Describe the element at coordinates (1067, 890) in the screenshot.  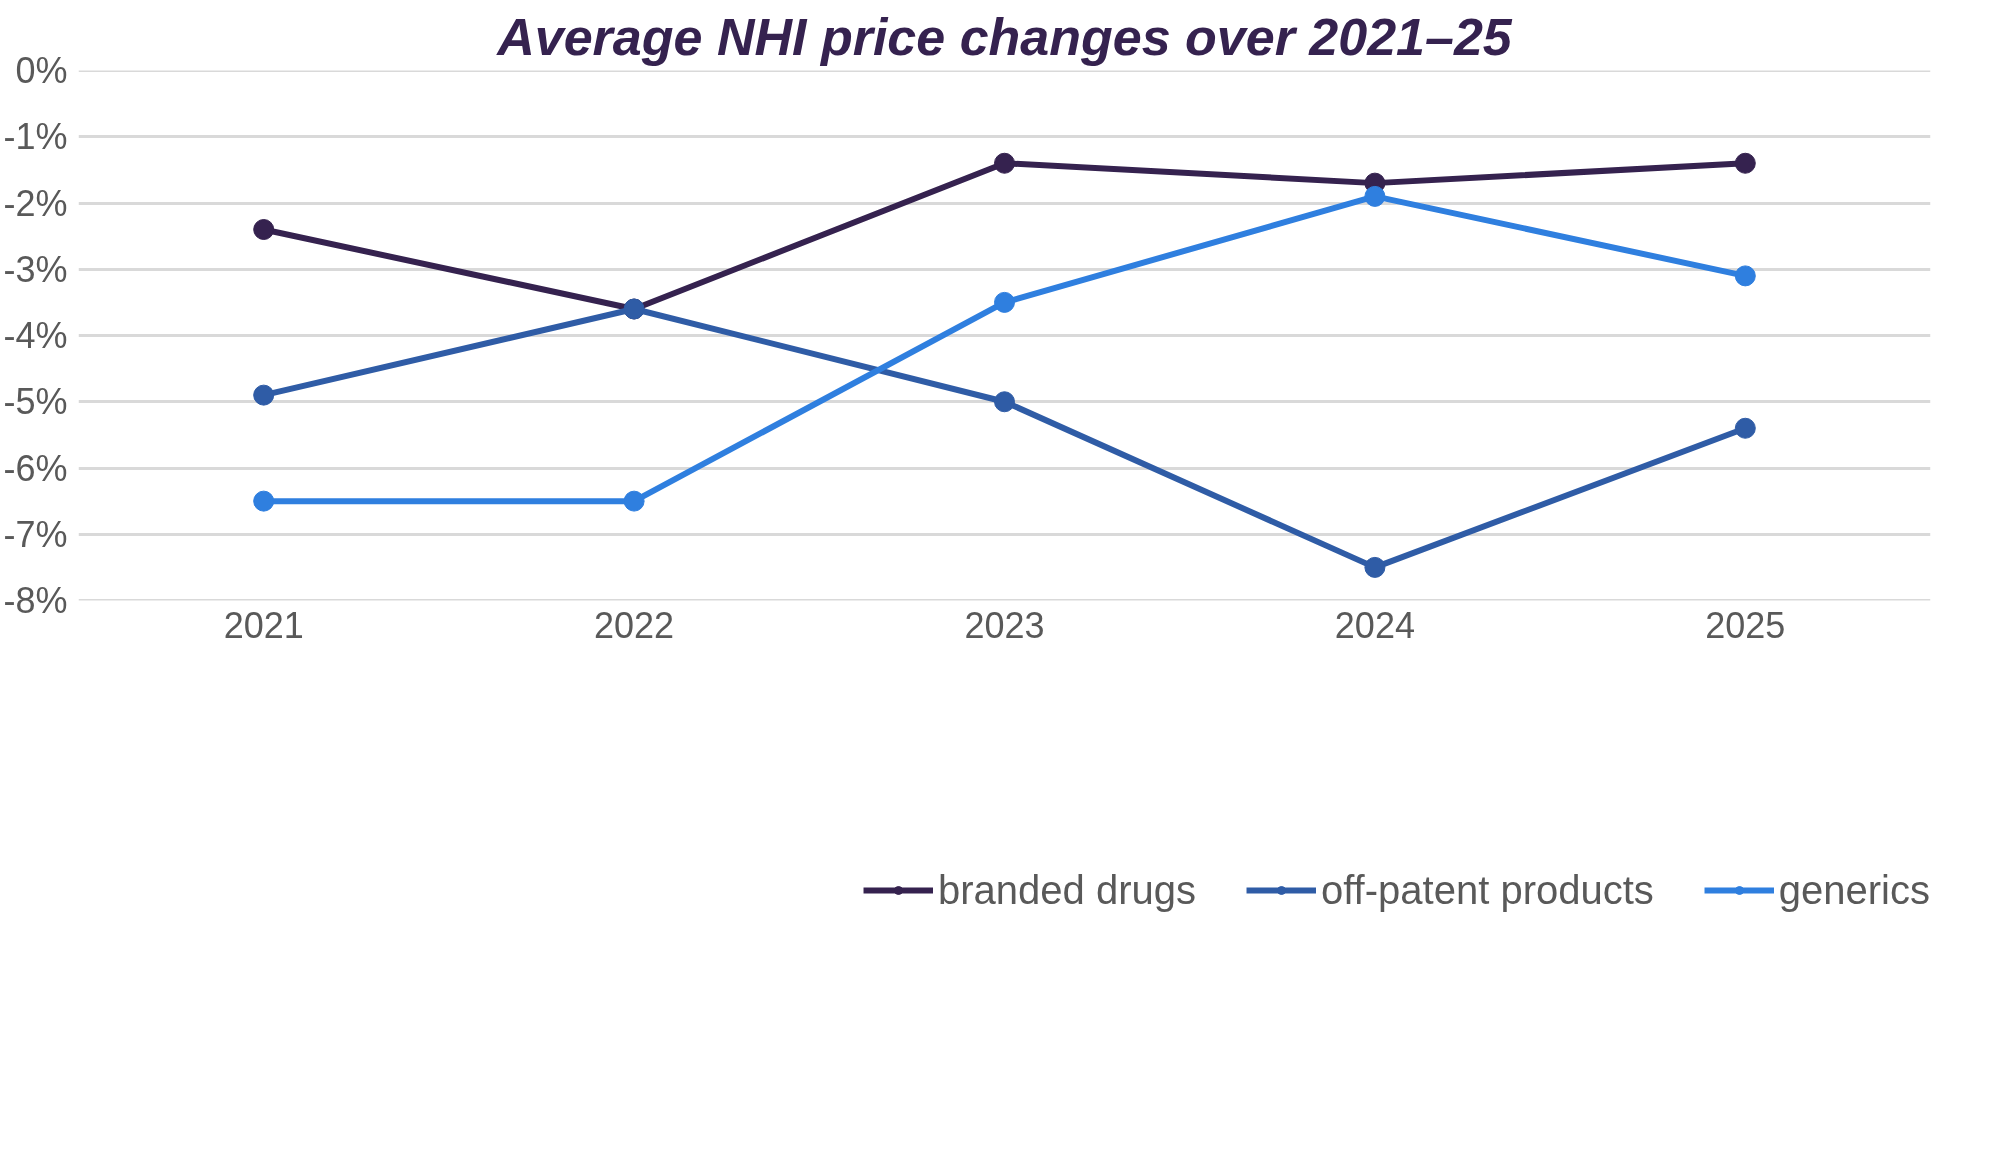
I see `legend-label: branded drugs` at that location.